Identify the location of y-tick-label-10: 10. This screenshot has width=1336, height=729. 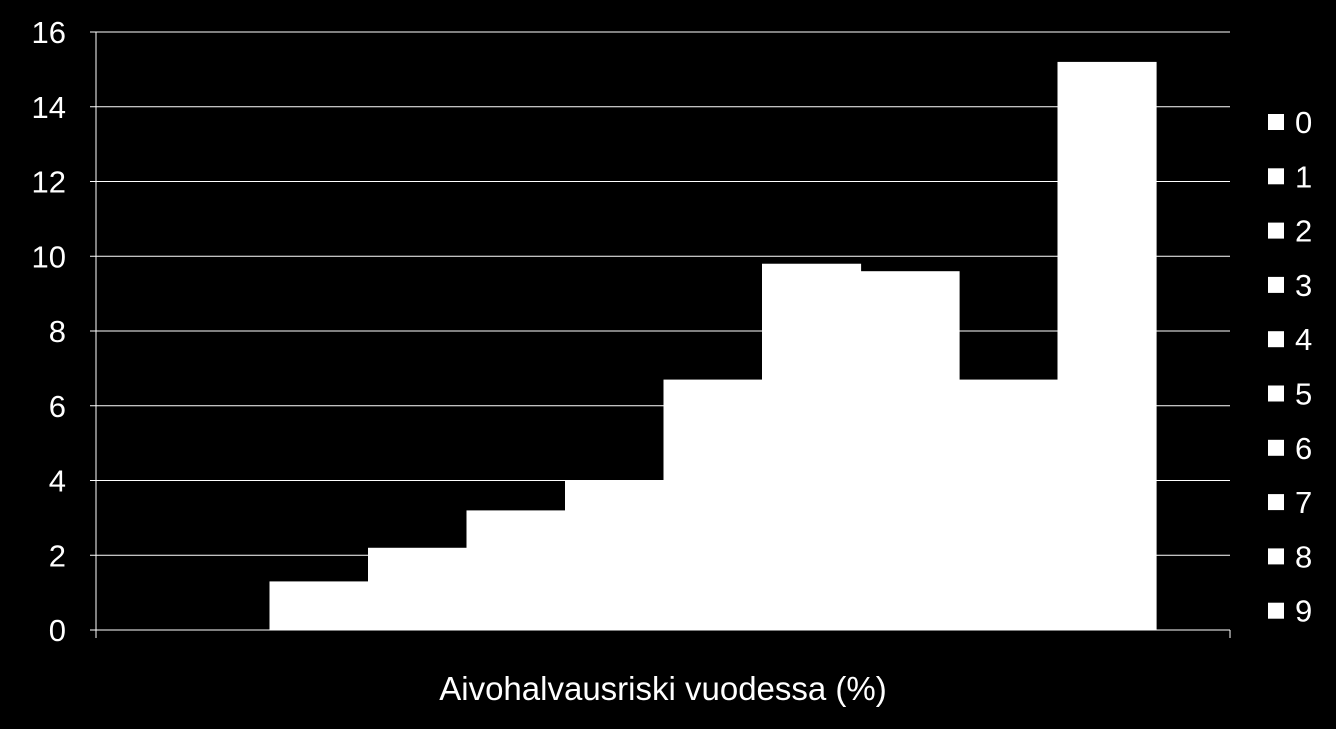
(49, 256).